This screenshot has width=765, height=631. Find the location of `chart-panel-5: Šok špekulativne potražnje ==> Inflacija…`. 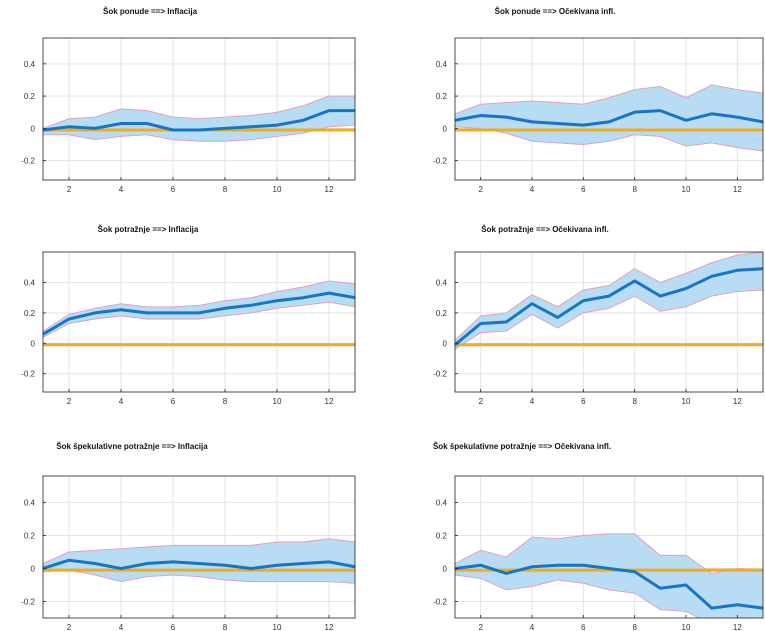

chart-panel-5: Šok špekulativne potražnje ==> Inflacija… is located at coordinates (188, 536).